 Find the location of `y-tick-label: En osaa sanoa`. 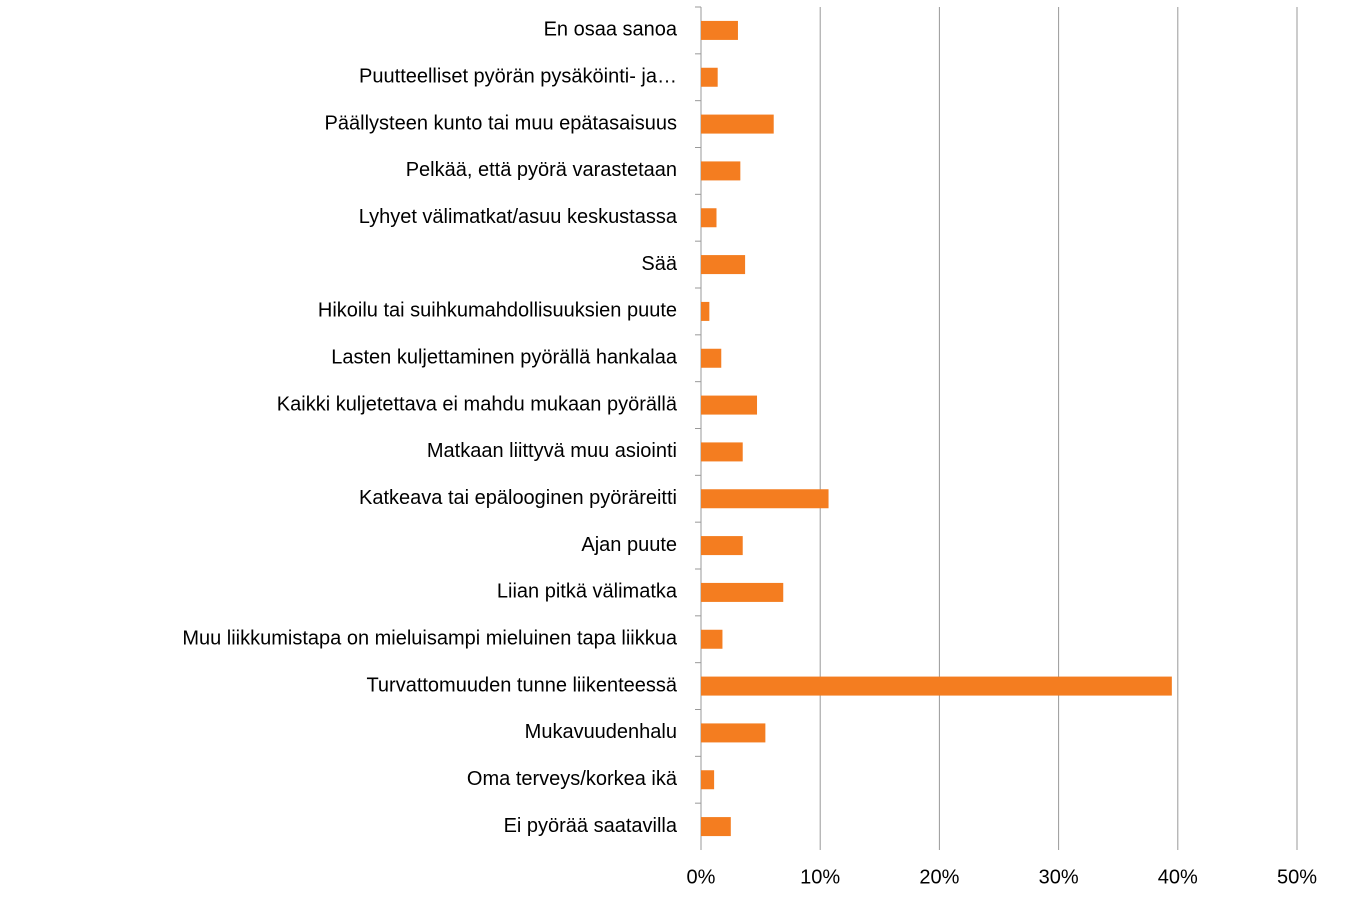

y-tick-label: En osaa sanoa is located at coordinates (611, 30).